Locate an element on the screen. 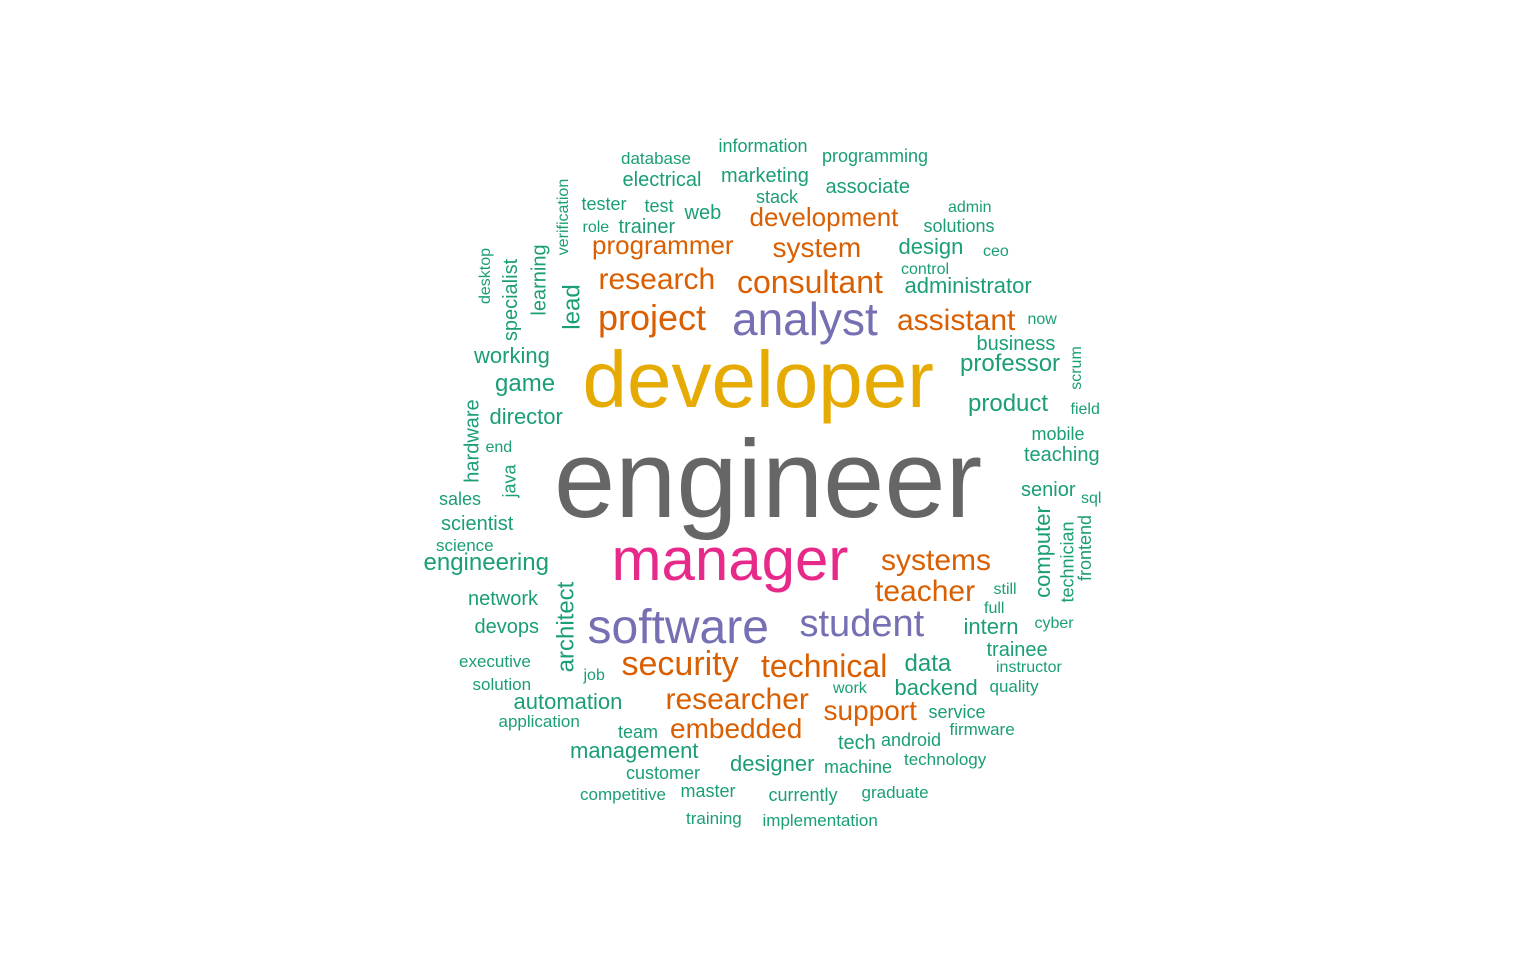 This screenshot has height=960, width=1536. word-technician: technician is located at coordinates (1067, 562).